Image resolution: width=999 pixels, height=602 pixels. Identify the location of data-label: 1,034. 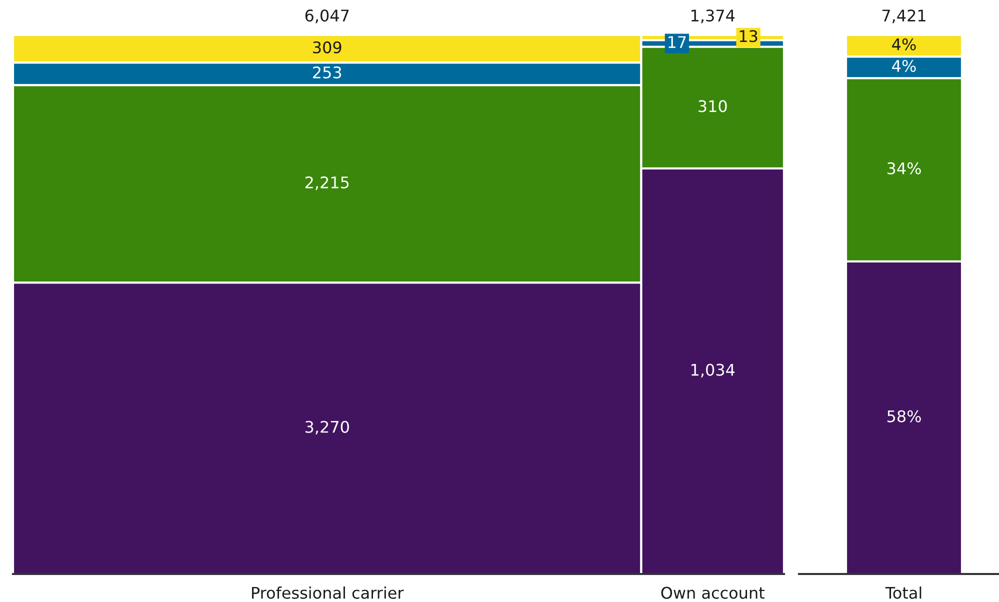
(713, 371).